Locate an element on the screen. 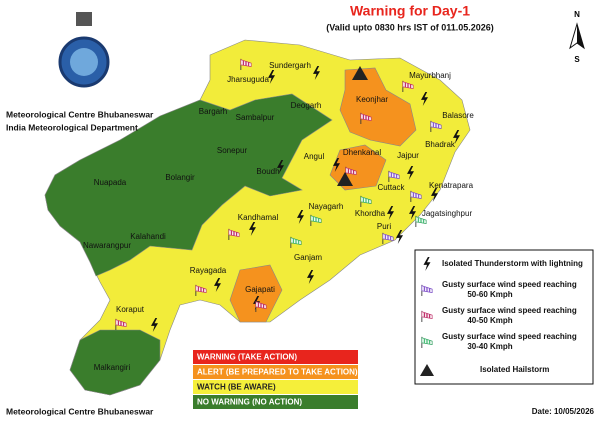 The image size is (600, 424). district-label: Kalahandi is located at coordinates (148, 236).